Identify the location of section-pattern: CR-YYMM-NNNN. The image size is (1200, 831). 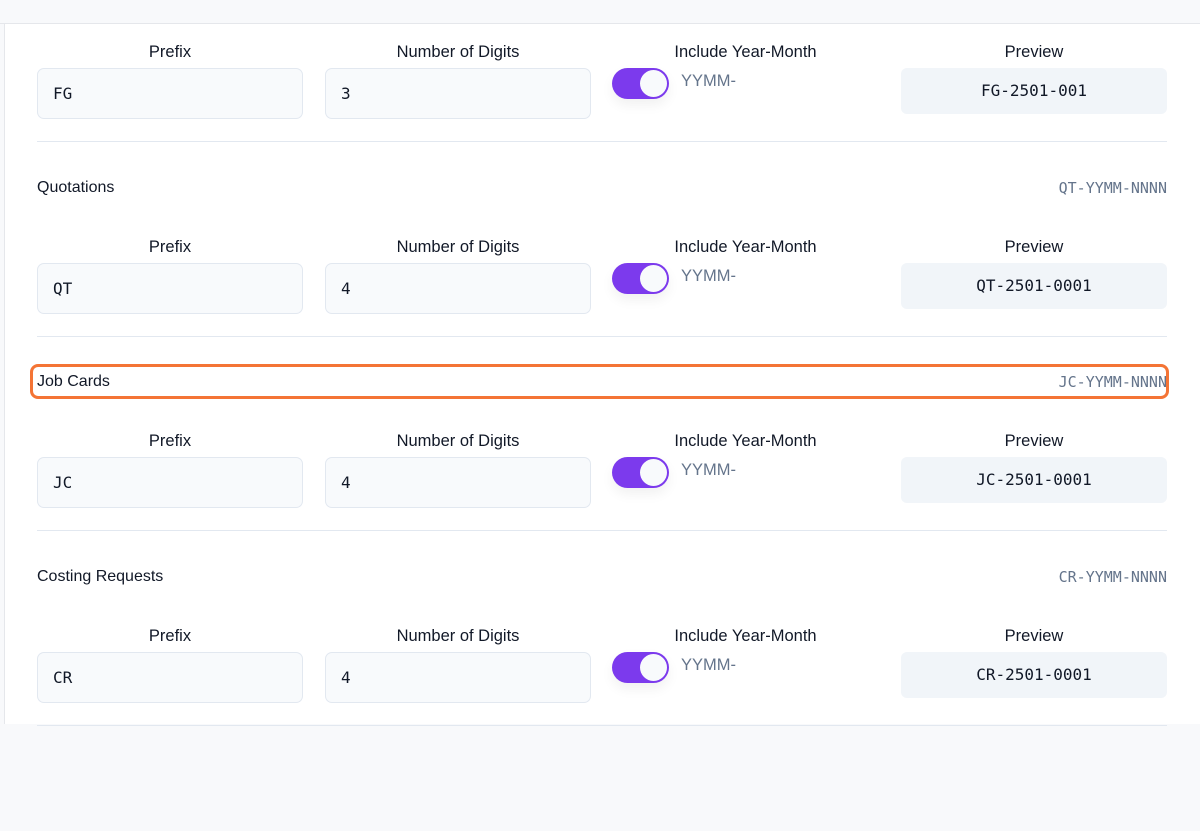
(1112, 576).